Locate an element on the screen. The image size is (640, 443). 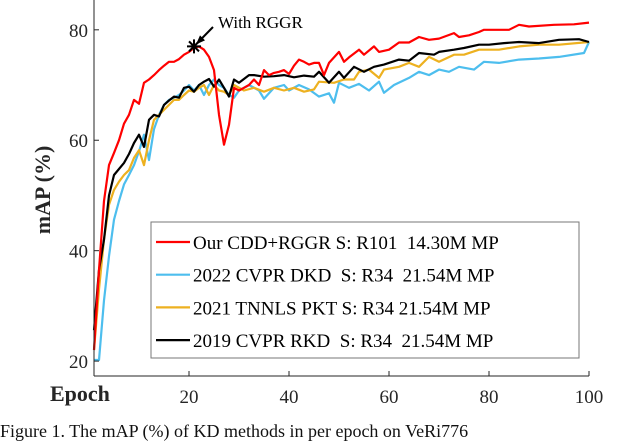
x-tick-label: 60 is located at coordinates (389, 397).